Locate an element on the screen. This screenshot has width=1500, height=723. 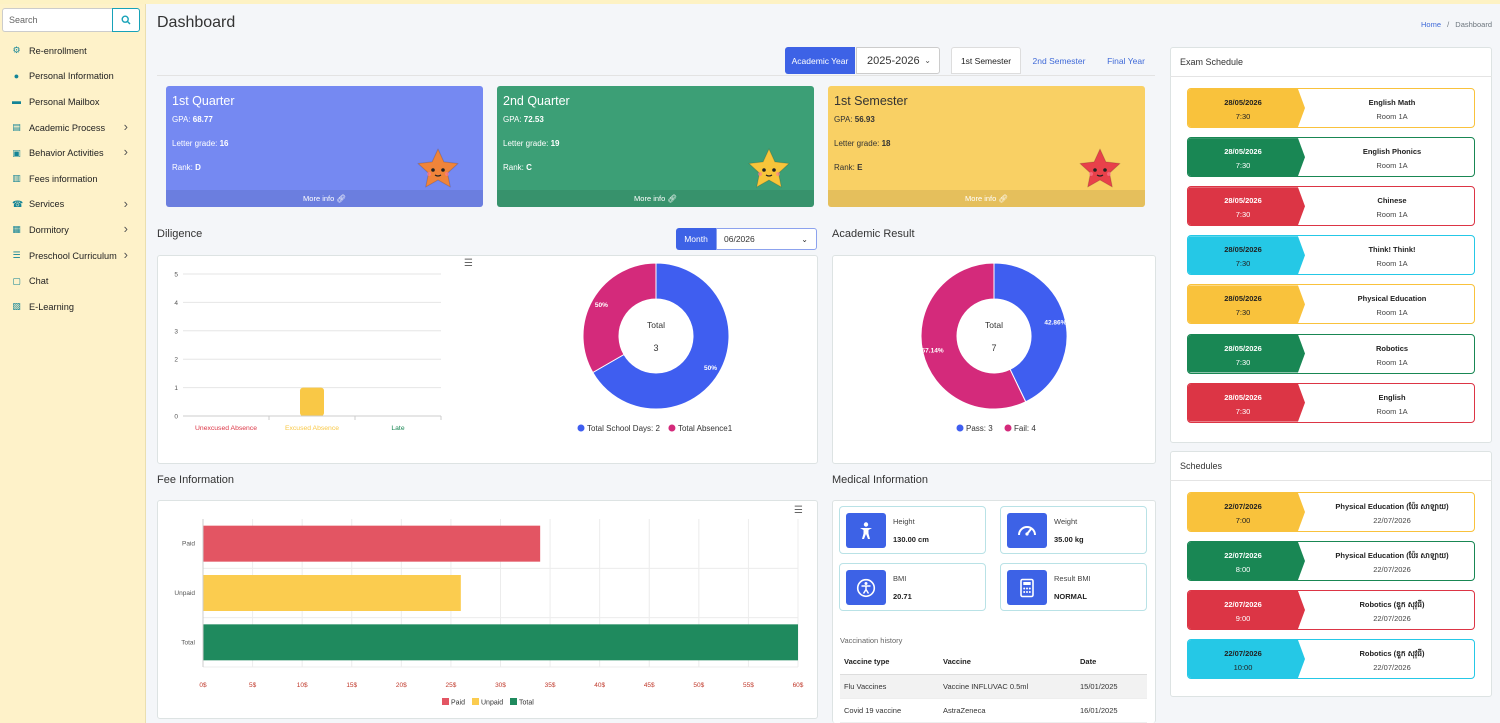
column-header: Vaccine is located at coordinates (1007, 662).